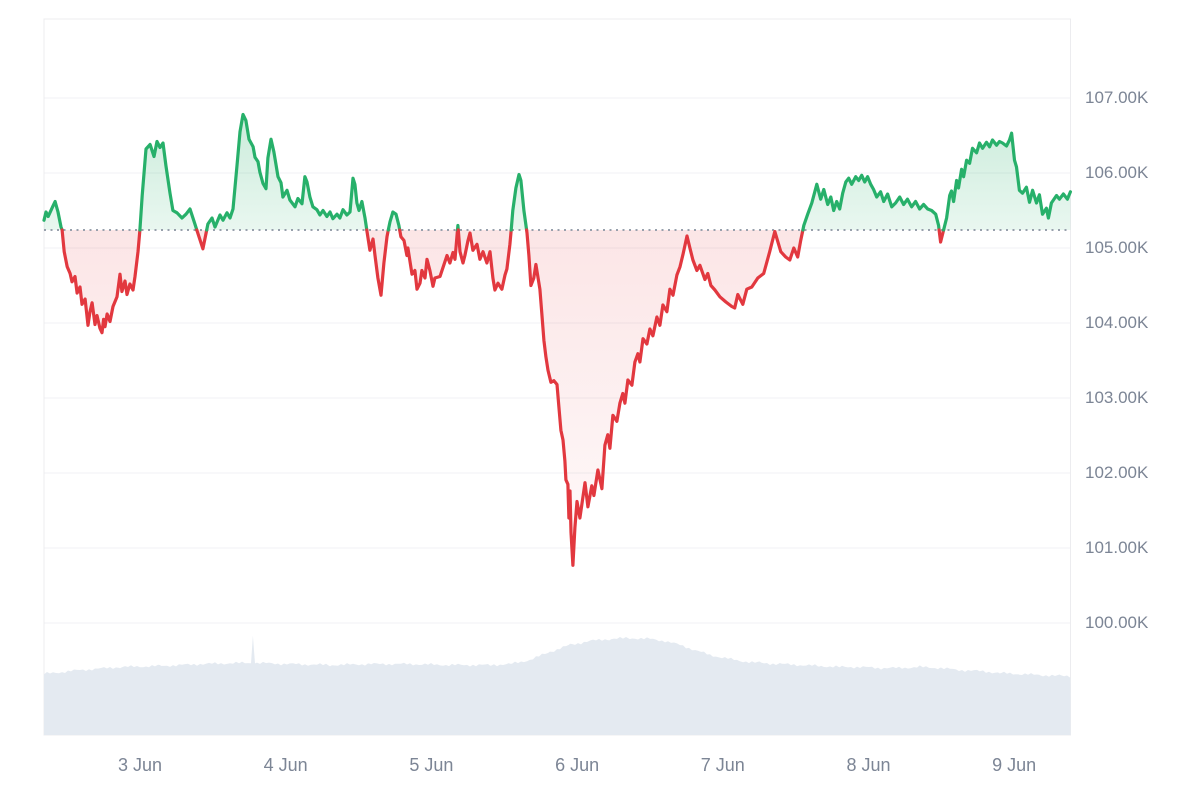  I want to click on volume-area, so click(557, 685).